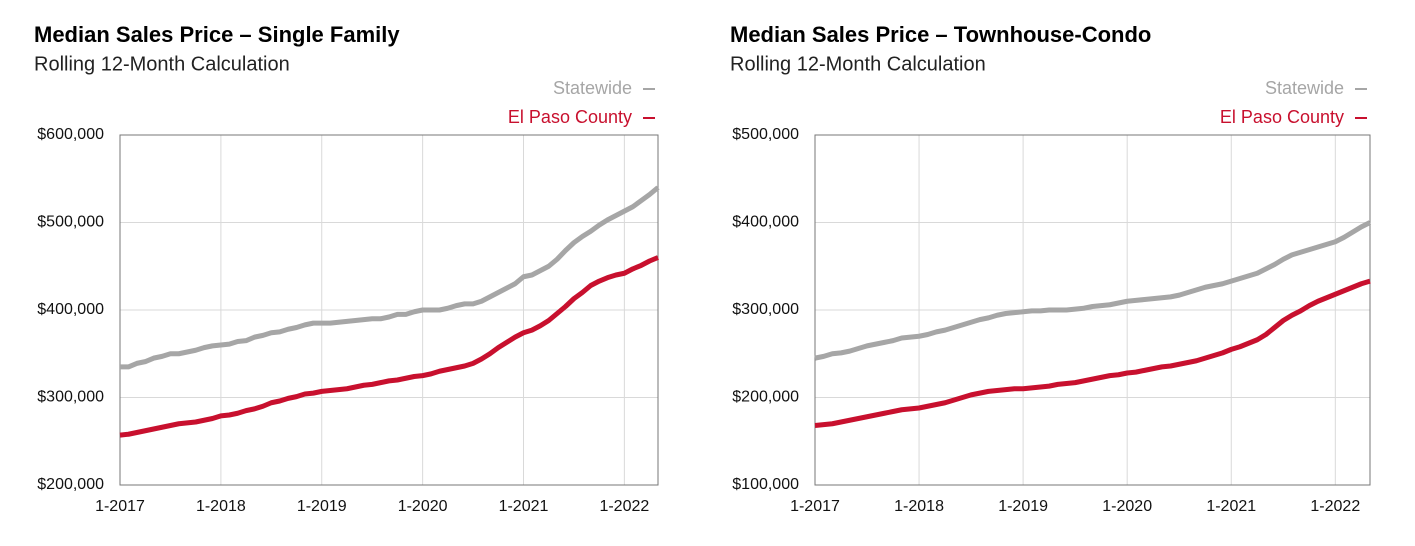  I want to click on chart-title: Median Sales Price – Single Family, so click(217, 34).